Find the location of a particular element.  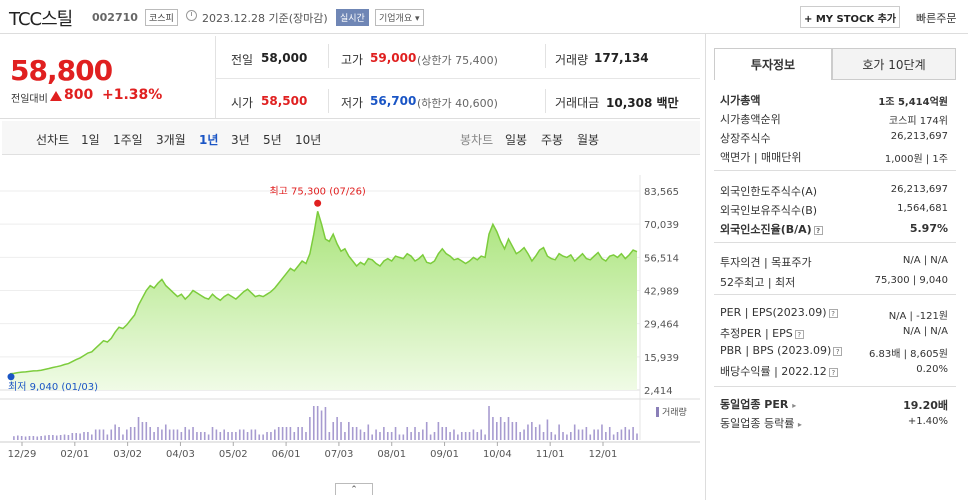

listed-shares-value: 26,213,697 is located at coordinates (919, 136).